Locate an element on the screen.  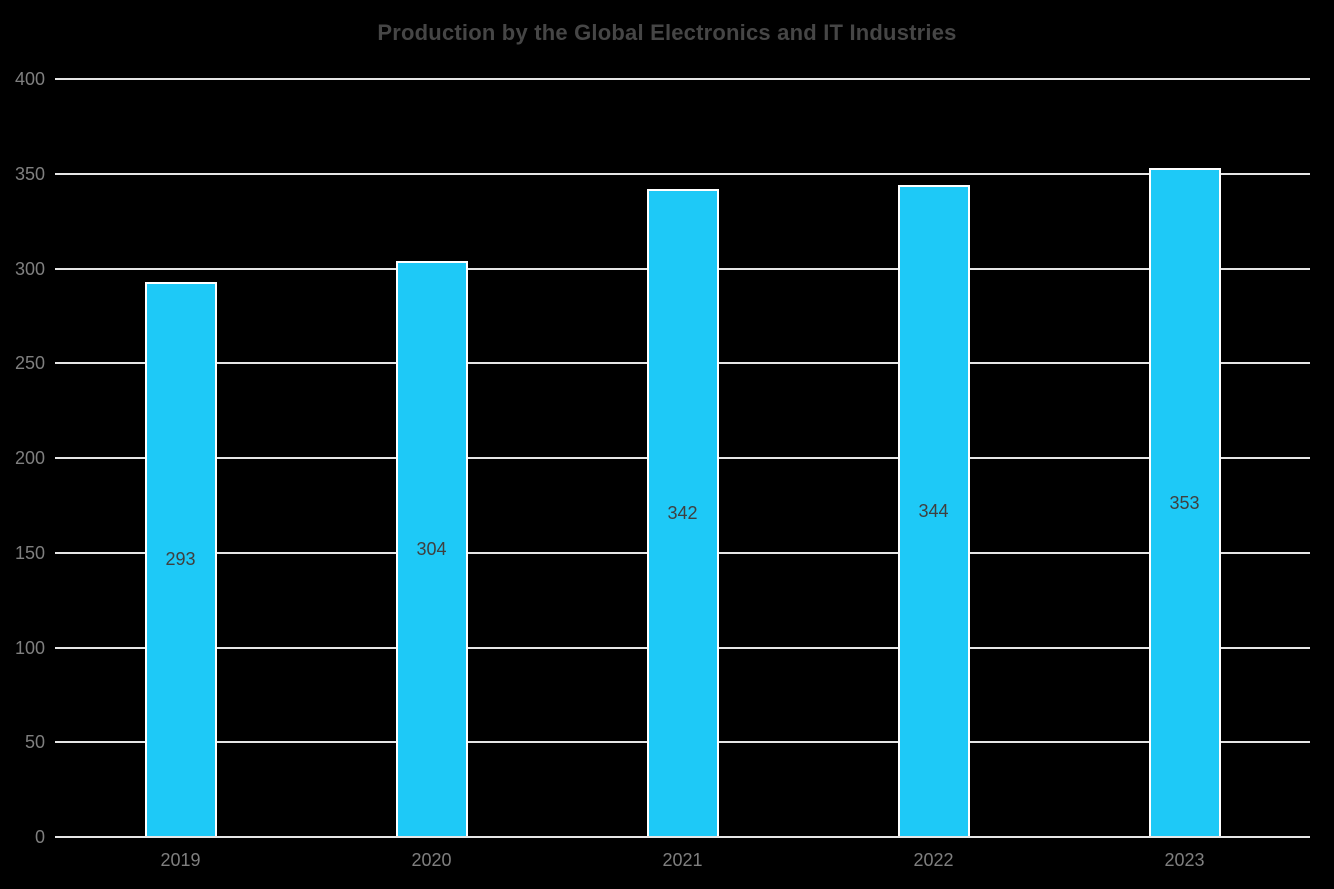
x-axis-line is located at coordinates (682, 837).